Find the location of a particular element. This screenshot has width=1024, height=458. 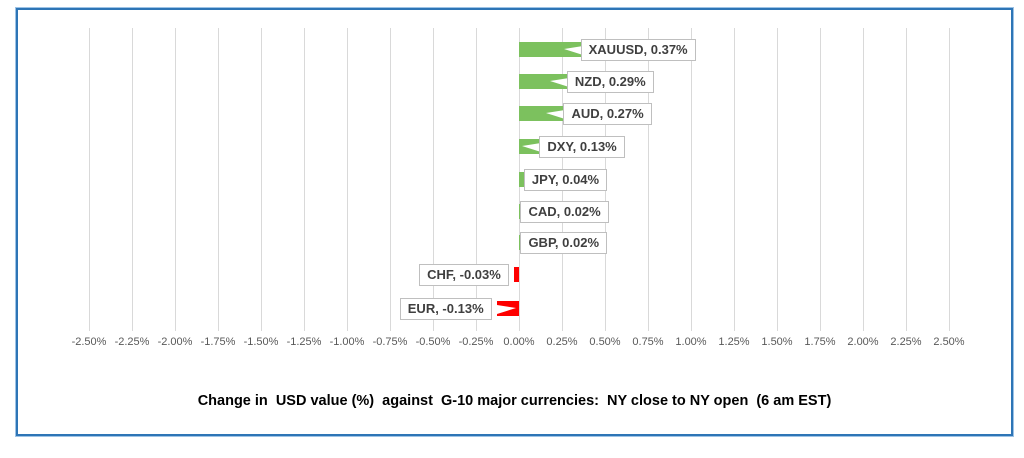

x-axis-tick-label: 1.25% is located at coordinates (734, 342).